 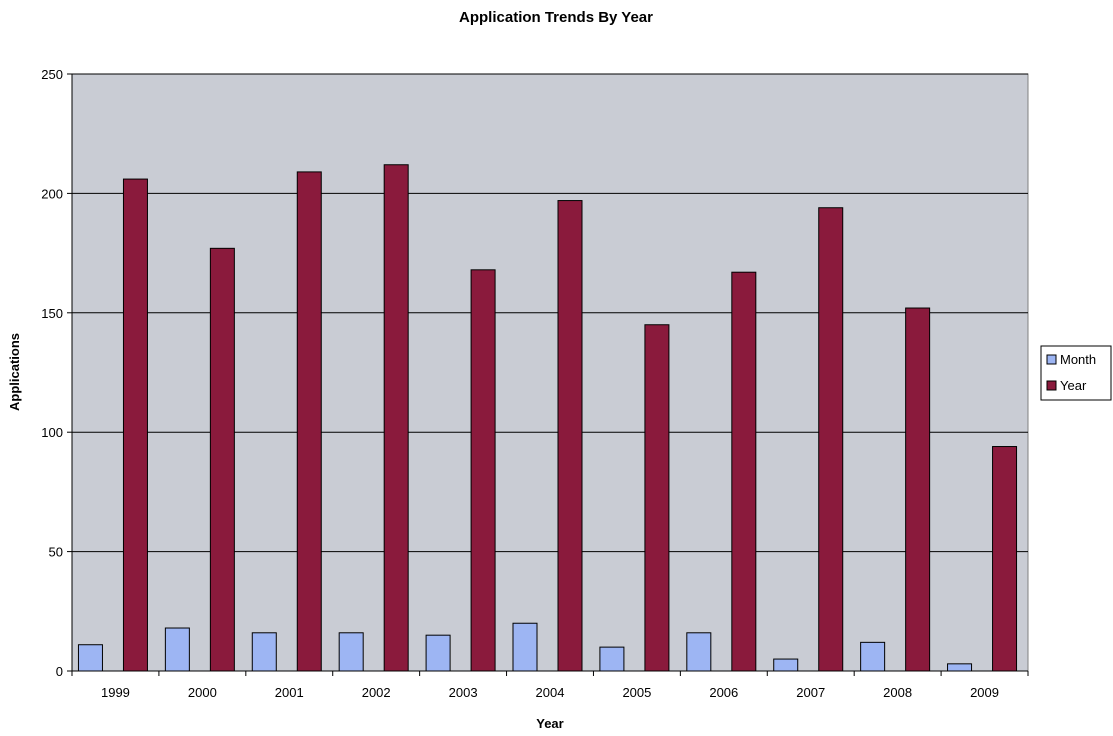 What do you see at coordinates (52, 193) in the screenshot?
I see `y-tick-label: 200` at bounding box center [52, 193].